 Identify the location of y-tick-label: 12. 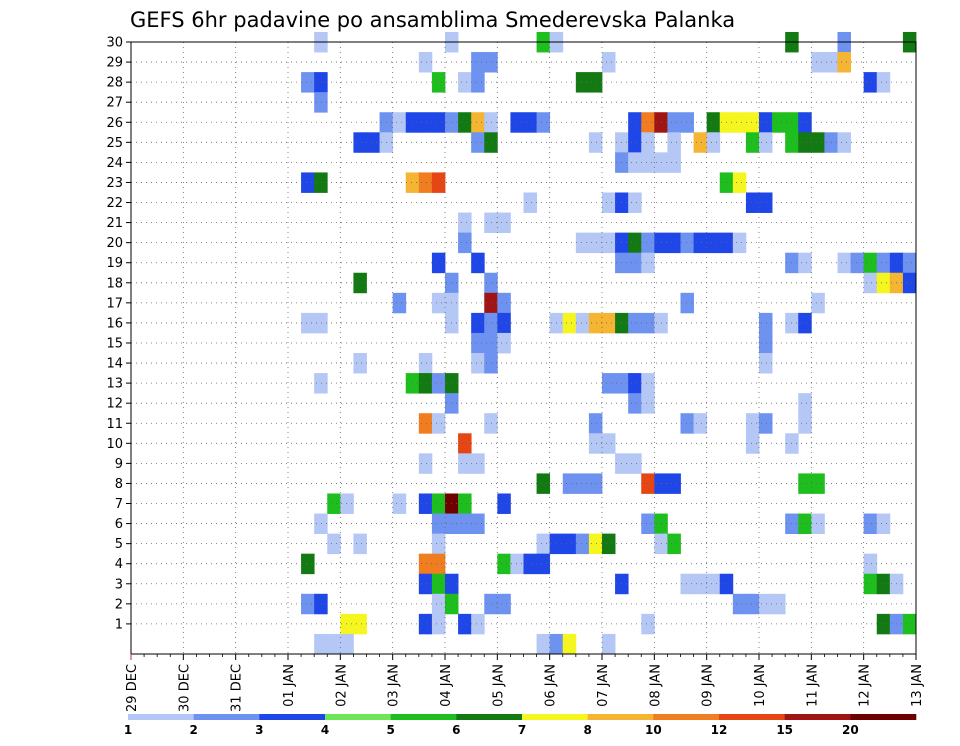
(114, 404).